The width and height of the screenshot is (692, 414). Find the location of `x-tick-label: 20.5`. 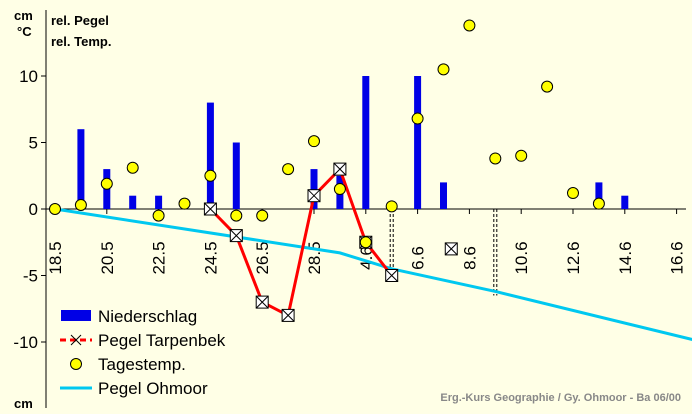

x-tick-label: 20.5 is located at coordinates (107, 257).